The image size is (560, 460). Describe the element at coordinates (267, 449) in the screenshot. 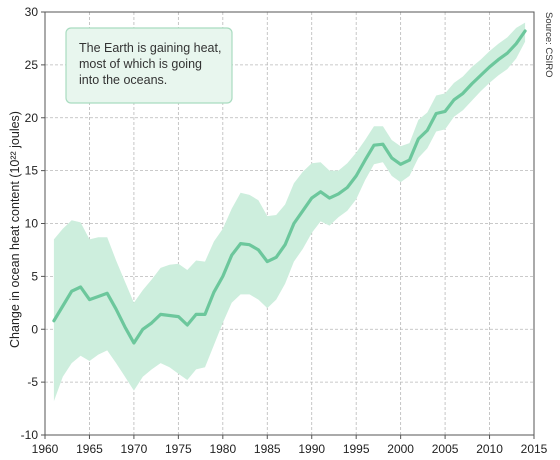

I see `x-tick-label: 1985` at that location.